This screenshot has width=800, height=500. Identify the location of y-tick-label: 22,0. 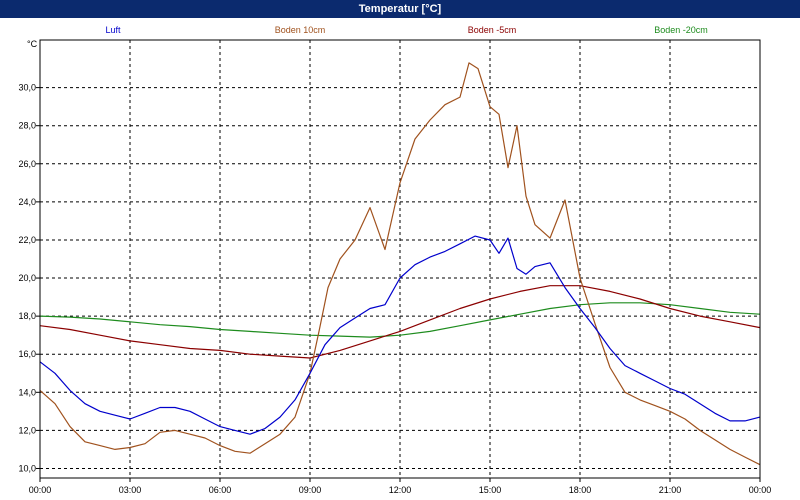
(27, 240).